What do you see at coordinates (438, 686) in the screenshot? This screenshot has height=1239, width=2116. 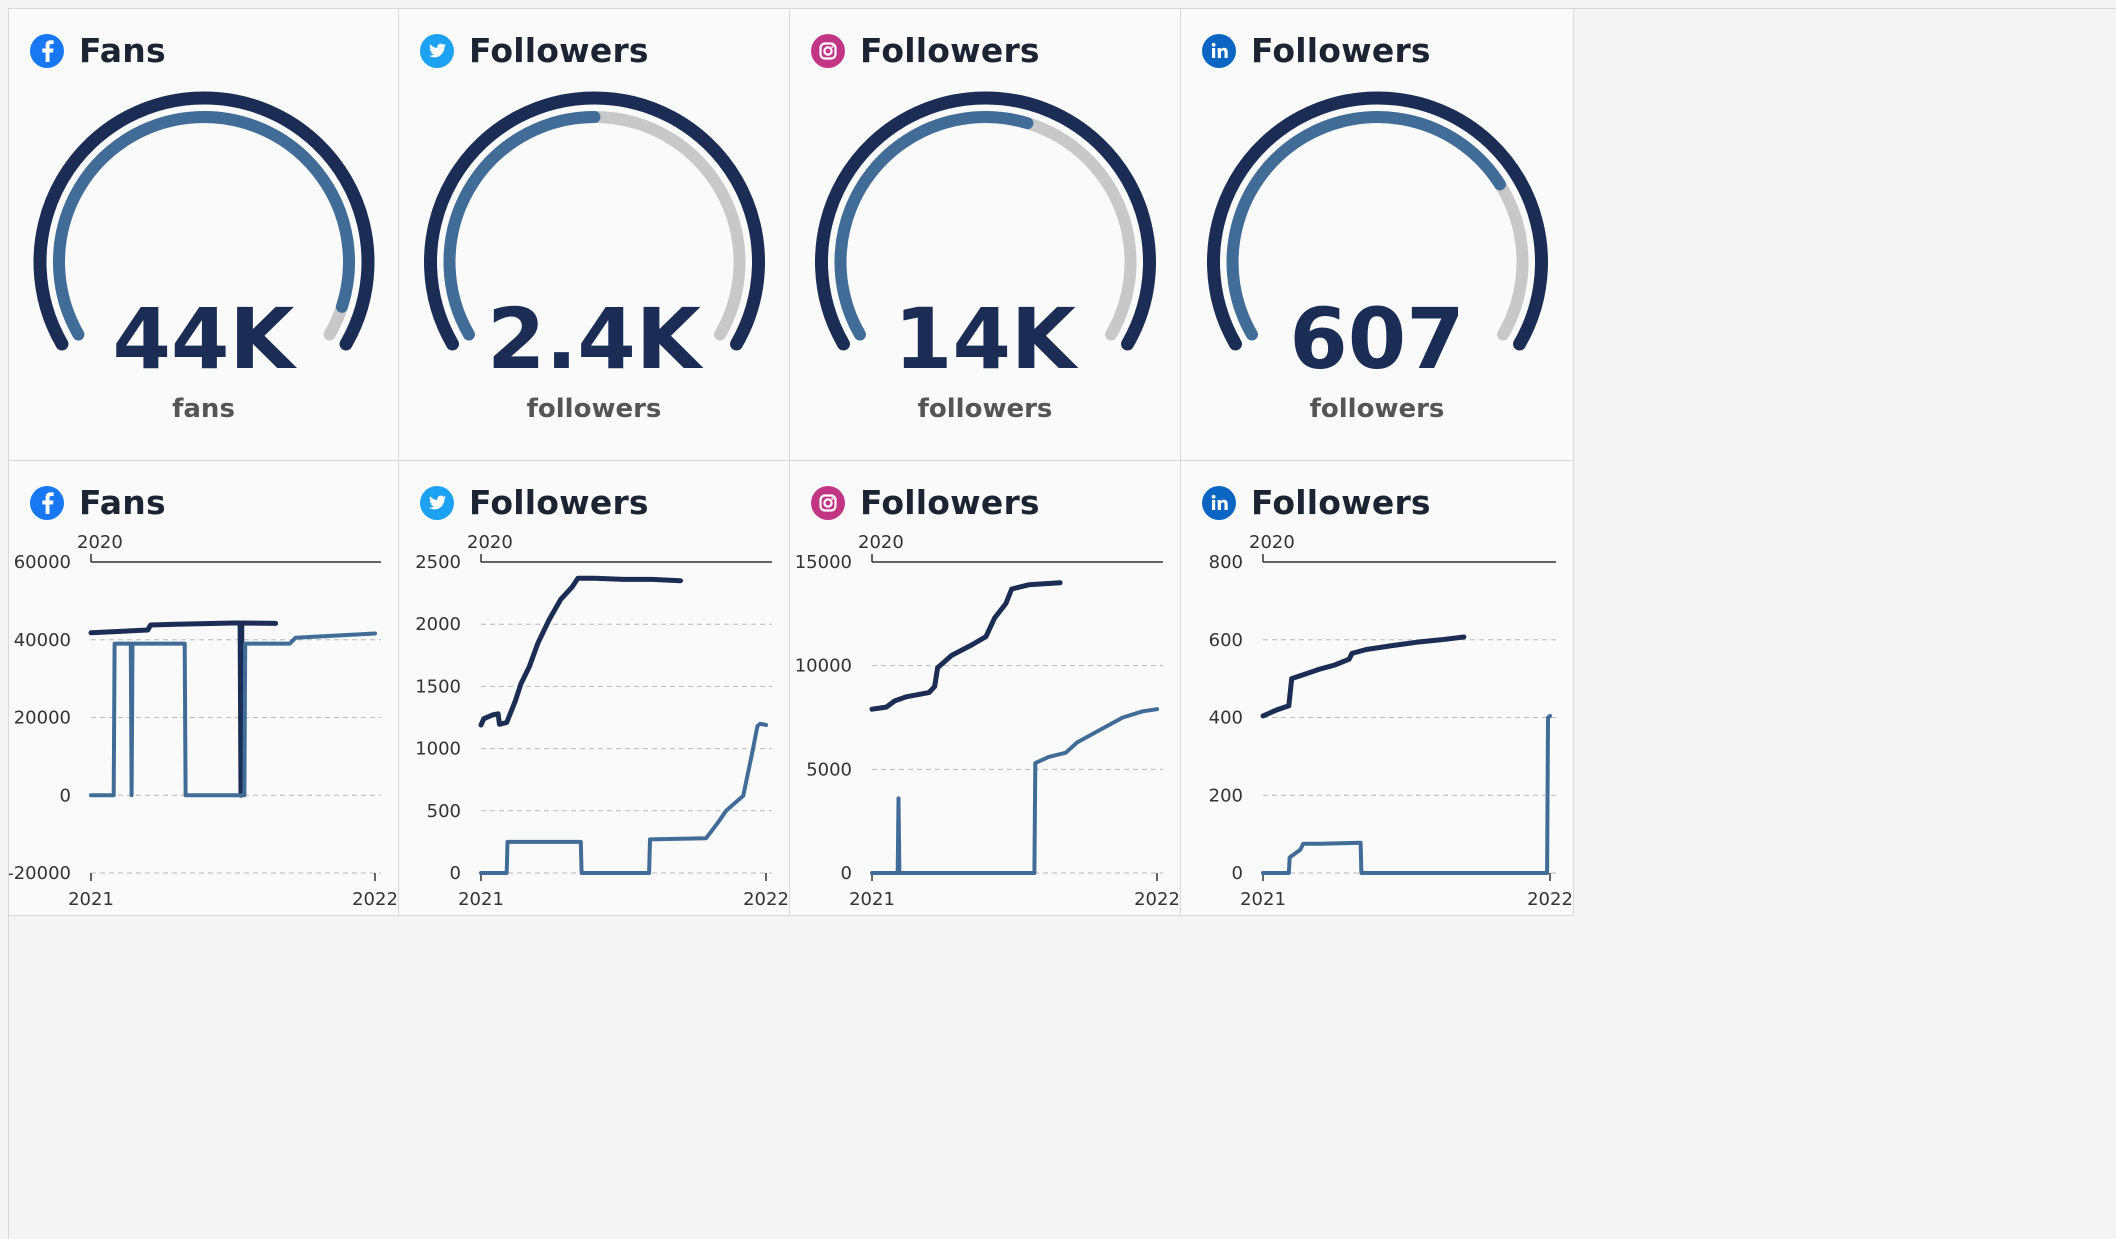 I see `y-tick-label: 1500` at bounding box center [438, 686].